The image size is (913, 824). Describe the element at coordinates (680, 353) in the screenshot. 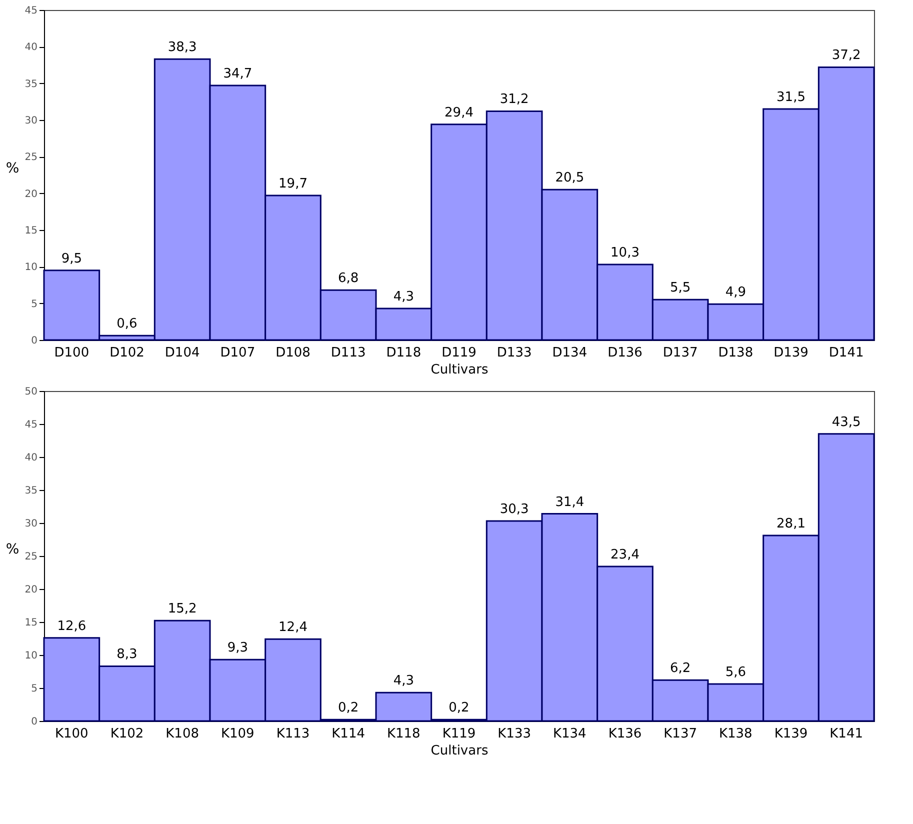

I see `x-tick-label: D137` at that location.